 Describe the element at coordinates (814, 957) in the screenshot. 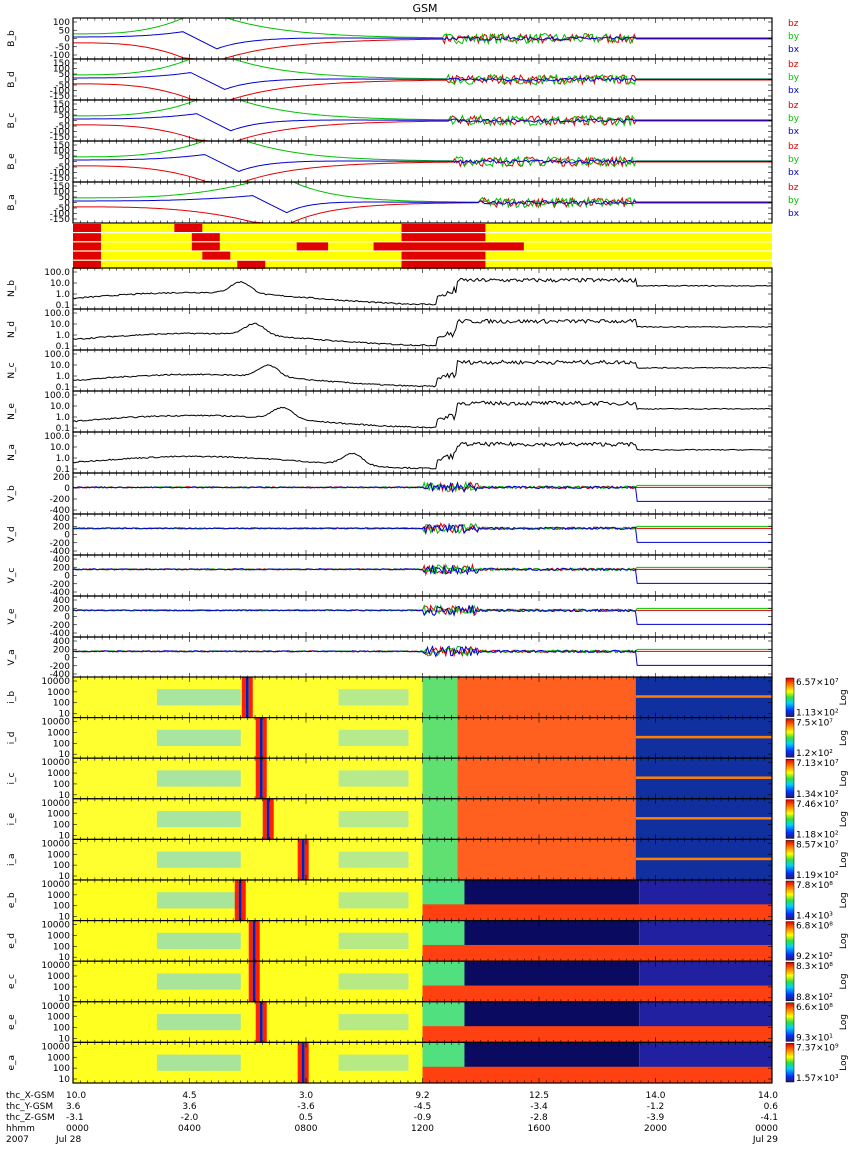

I see `colorbar-min-label: 9.2×10²` at that location.